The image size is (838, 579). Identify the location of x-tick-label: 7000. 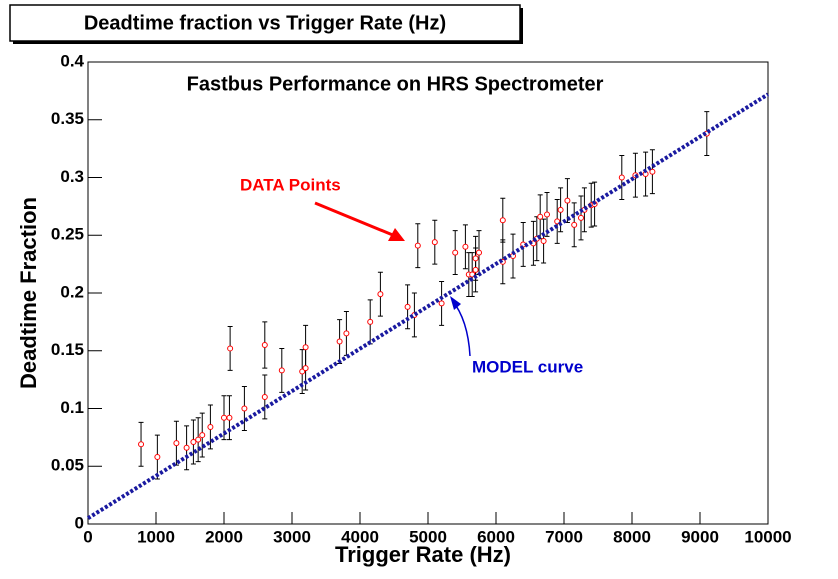
(564, 536).